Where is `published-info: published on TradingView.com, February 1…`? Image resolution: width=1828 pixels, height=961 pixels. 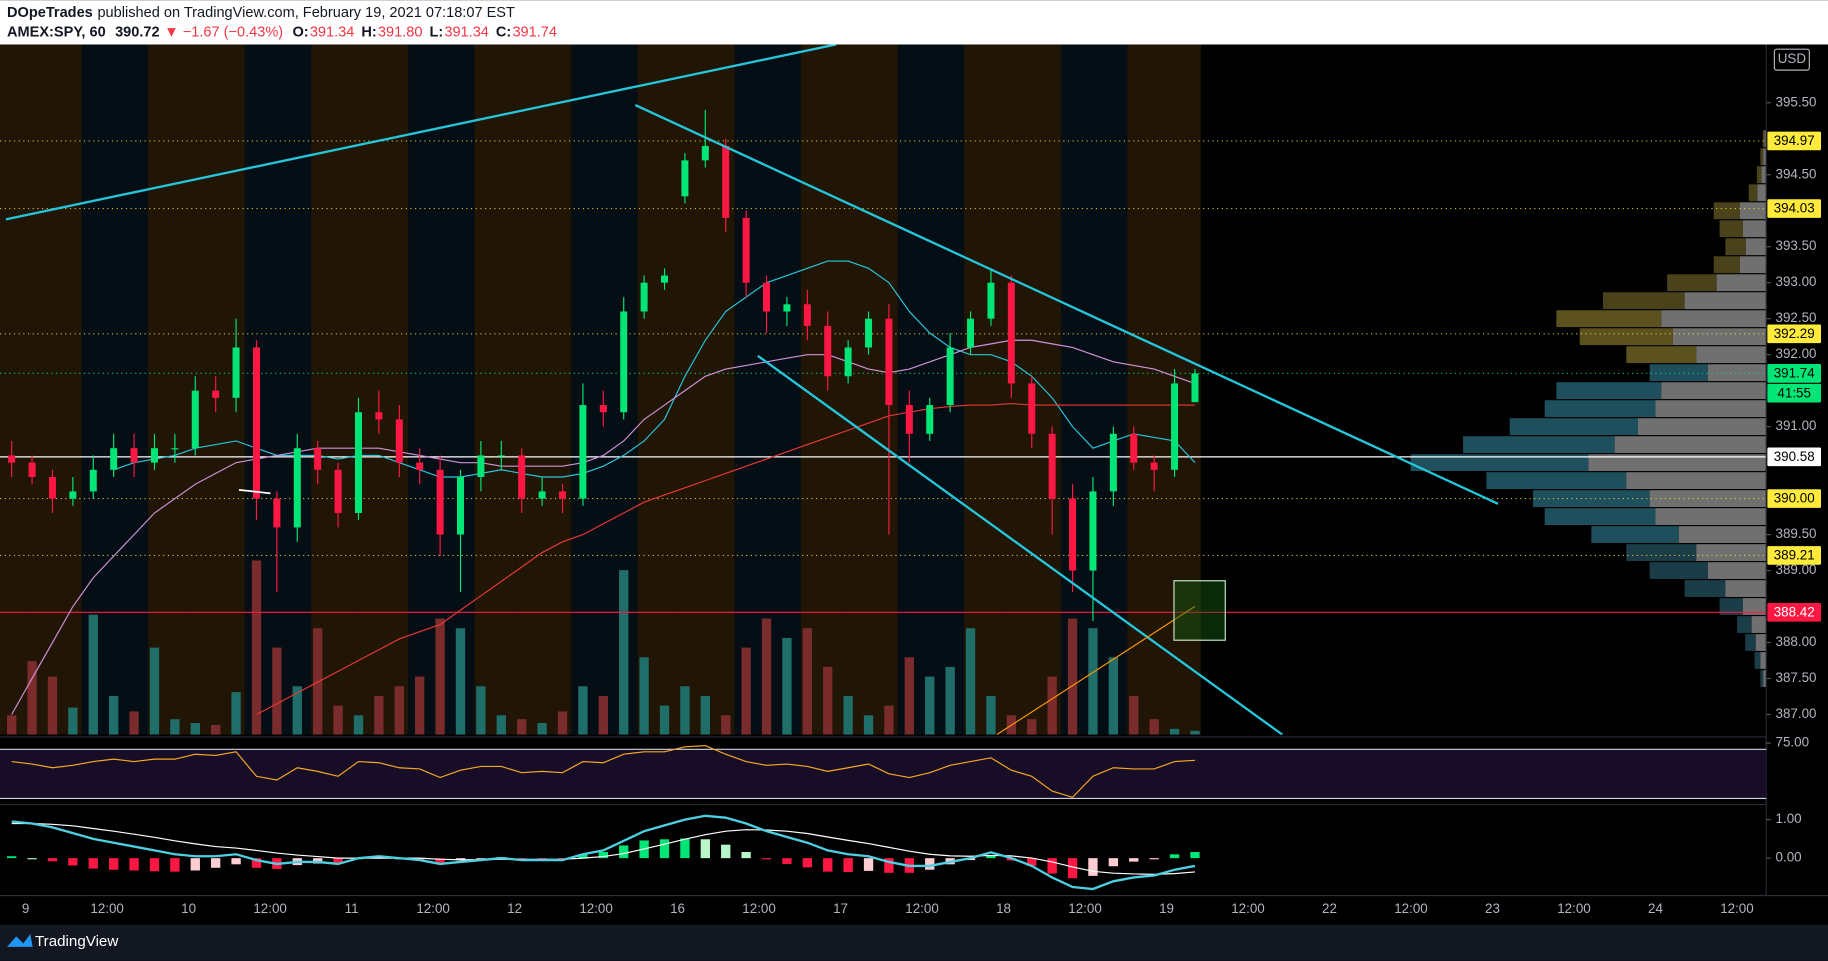
published-info: published on TradingView.com, February 1… is located at coordinates (306, 13).